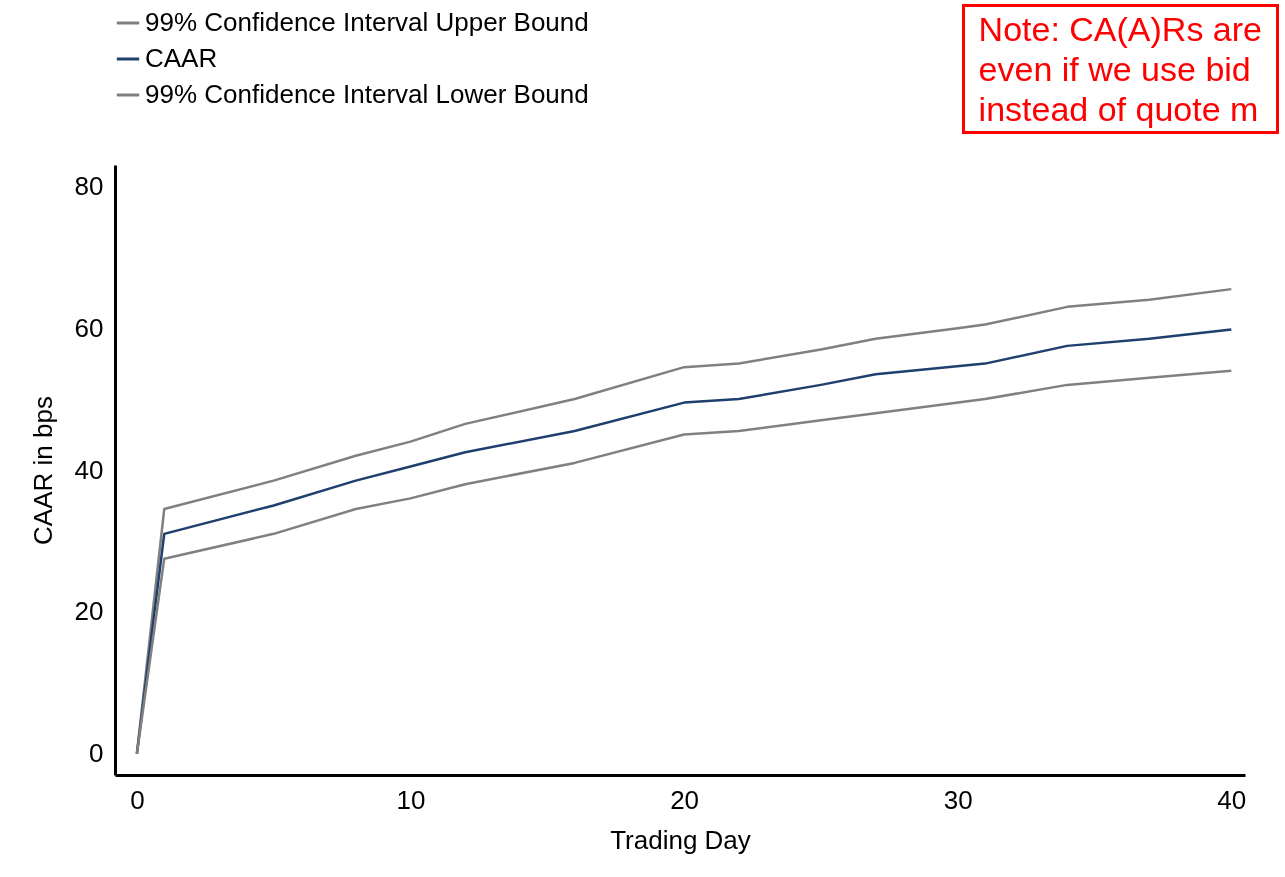 The image size is (1285, 877). What do you see at coordinates (89, 185) in the screenshot?
I see `y-tick-label: 80` at bounding box center [89, 185].